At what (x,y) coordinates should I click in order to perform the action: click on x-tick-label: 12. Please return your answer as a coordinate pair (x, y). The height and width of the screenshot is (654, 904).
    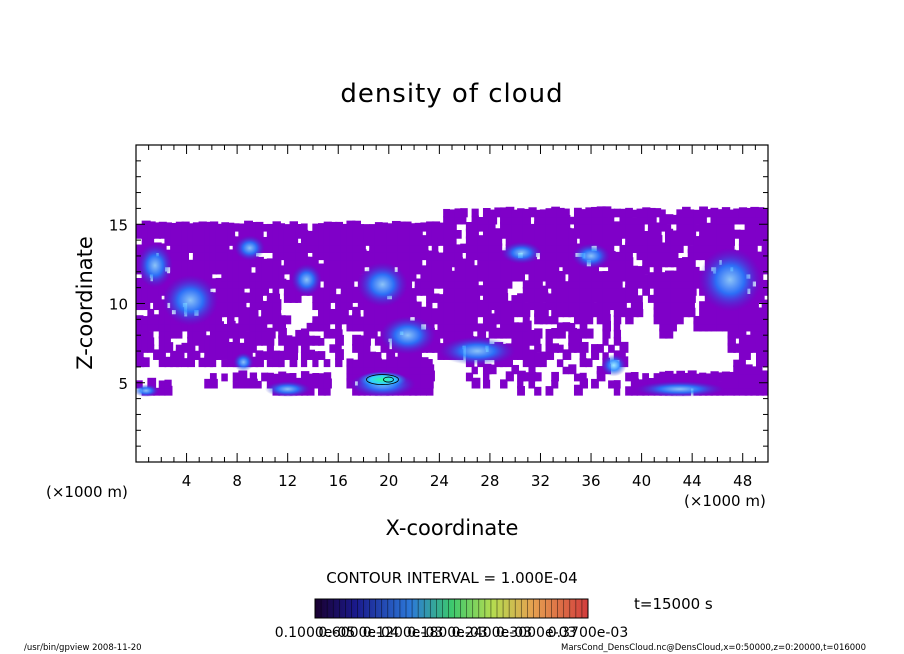
    Looking at the image, I should click on (287, 481).